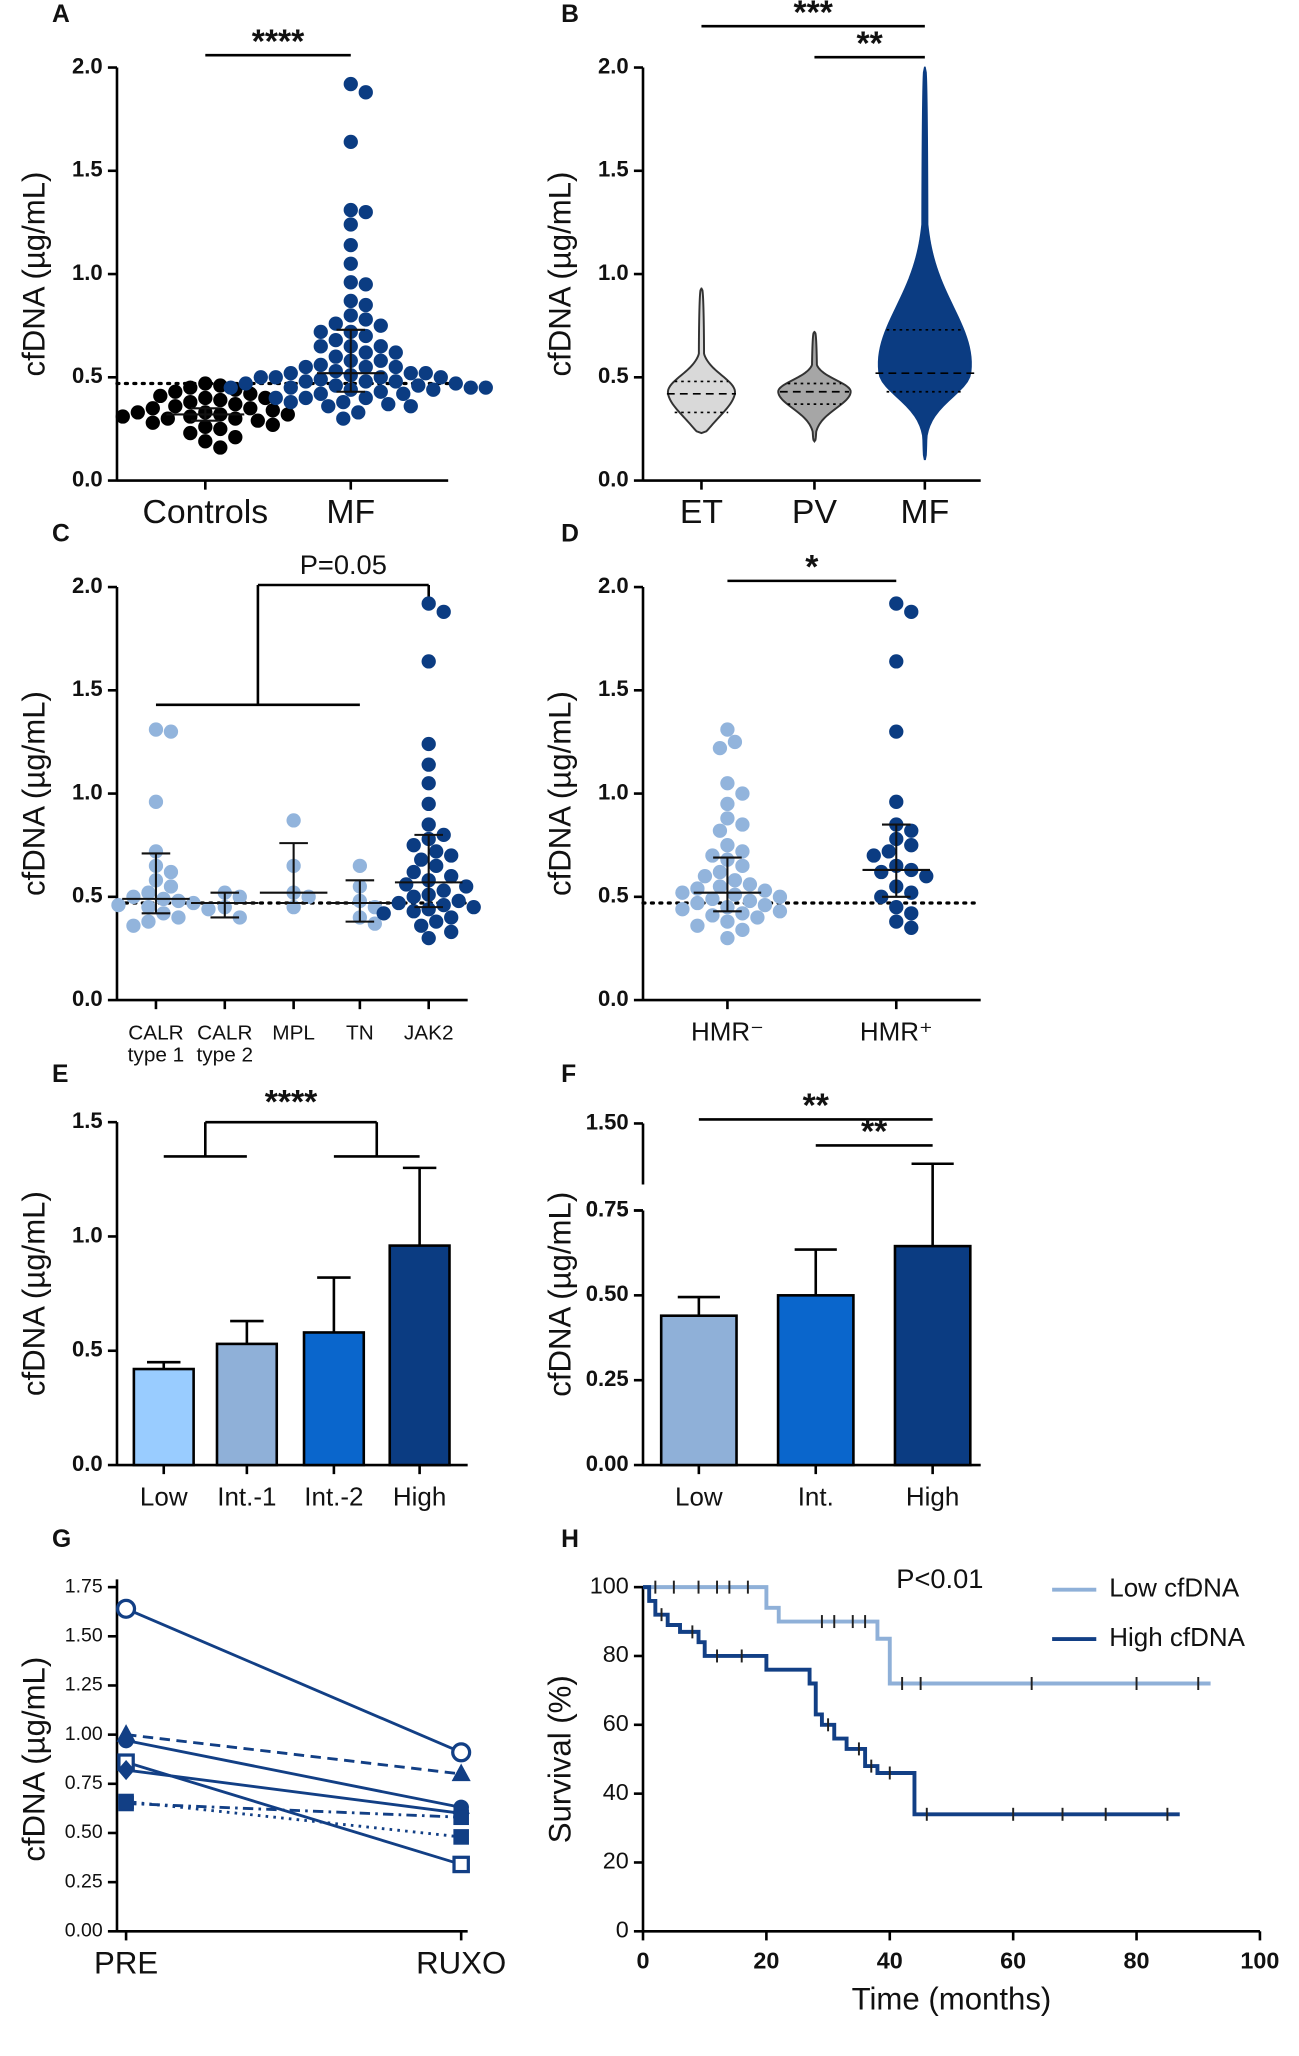 The width and height of the screenshot is (1299, 2056). I want to click on panel-label: H, so click(570, 1539).